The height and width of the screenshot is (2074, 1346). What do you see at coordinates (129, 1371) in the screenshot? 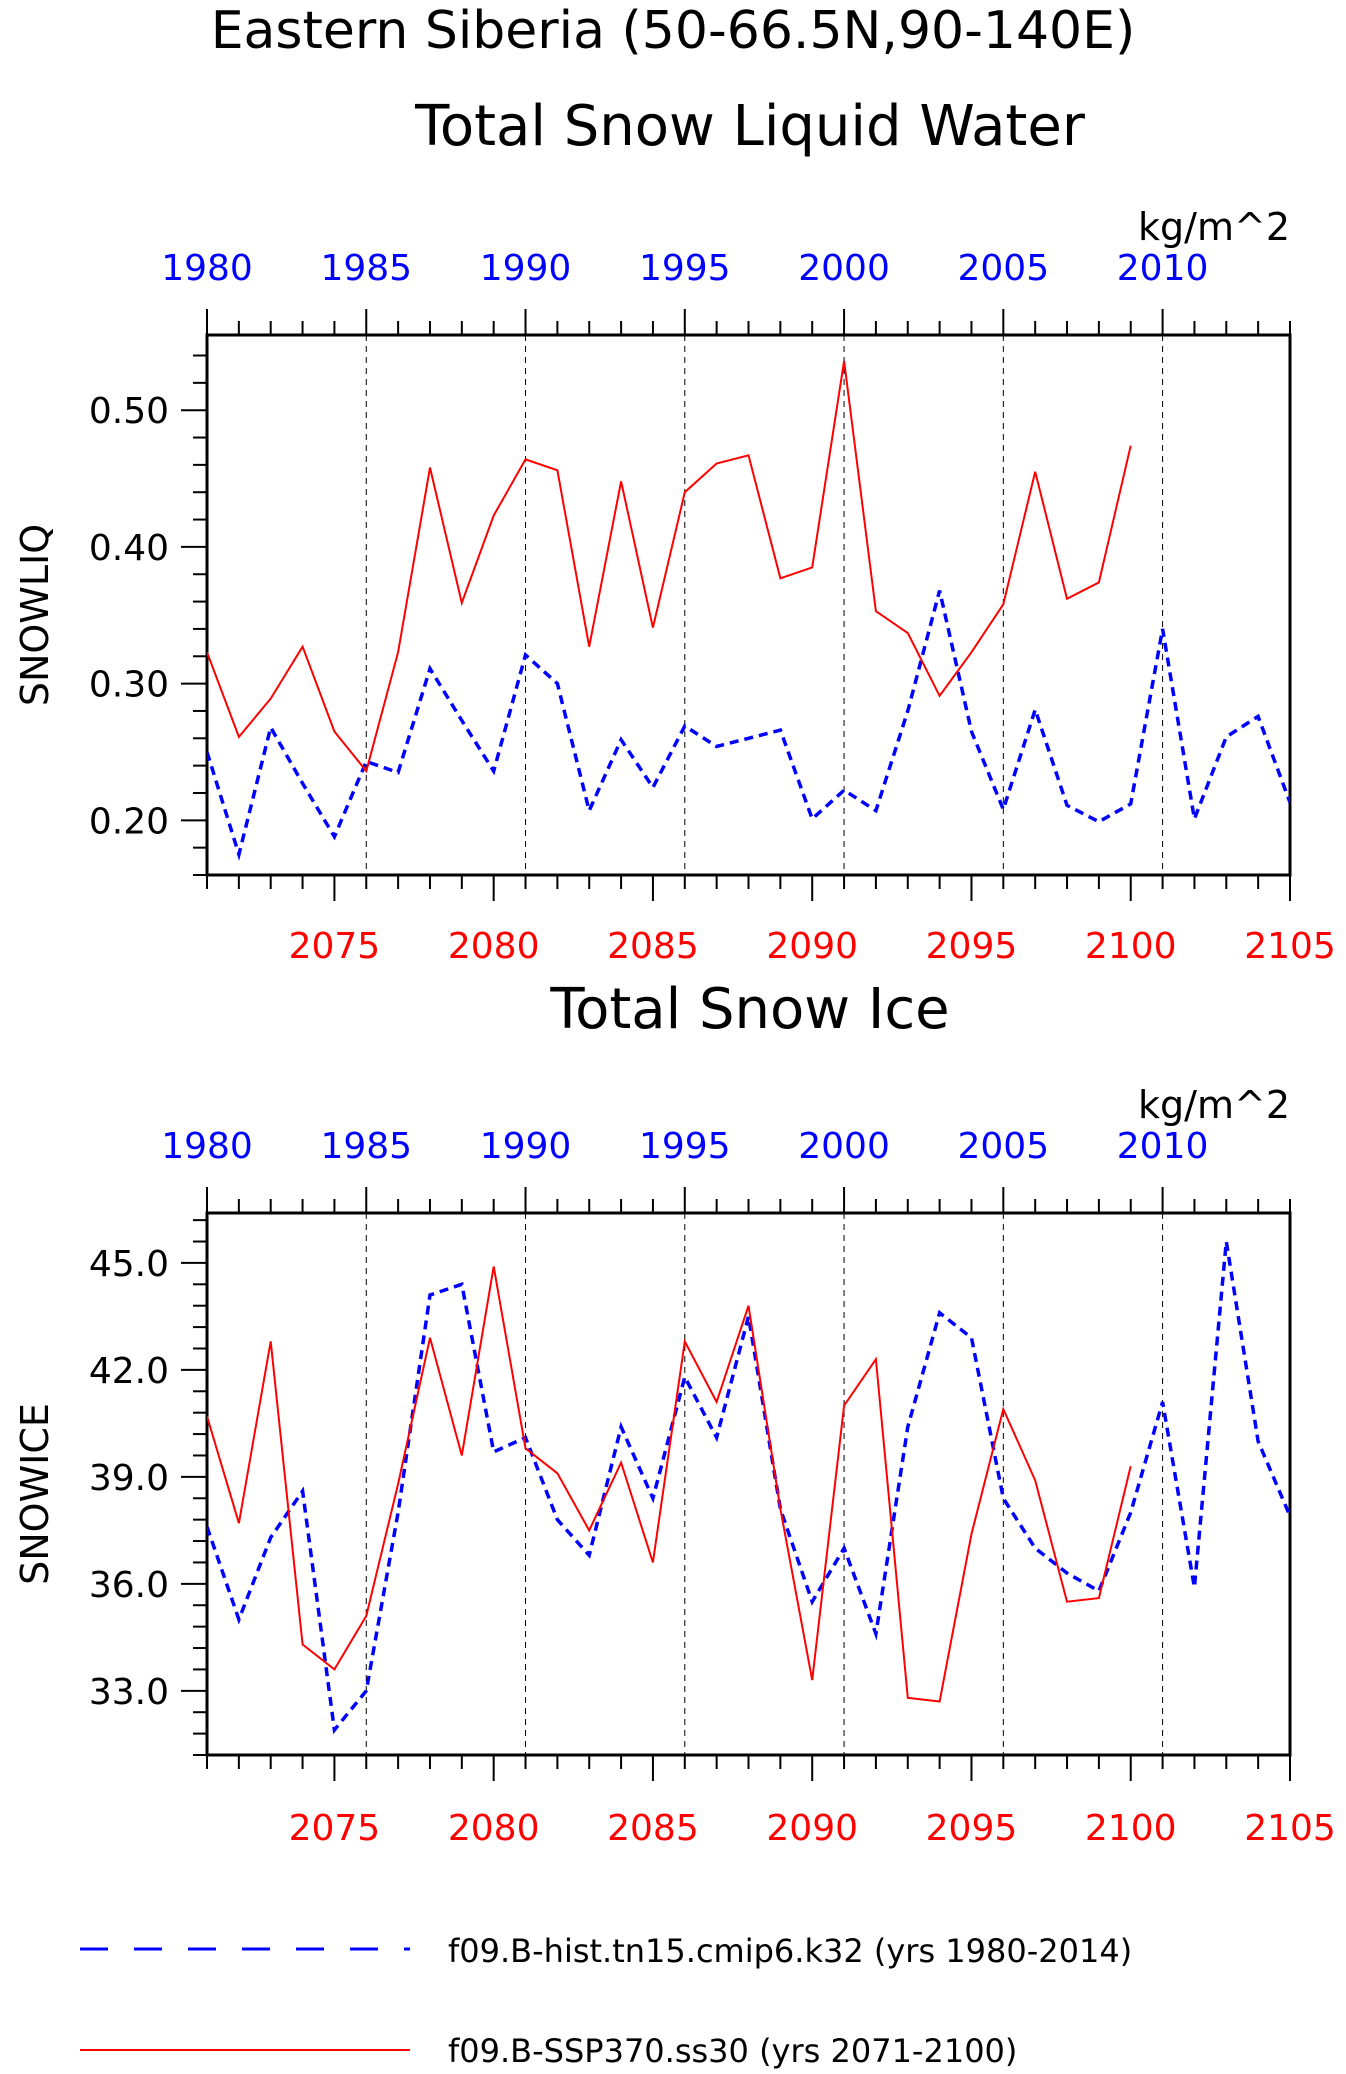
I see `y-tick-label: 42.0` at bounding box center [129, 1371].